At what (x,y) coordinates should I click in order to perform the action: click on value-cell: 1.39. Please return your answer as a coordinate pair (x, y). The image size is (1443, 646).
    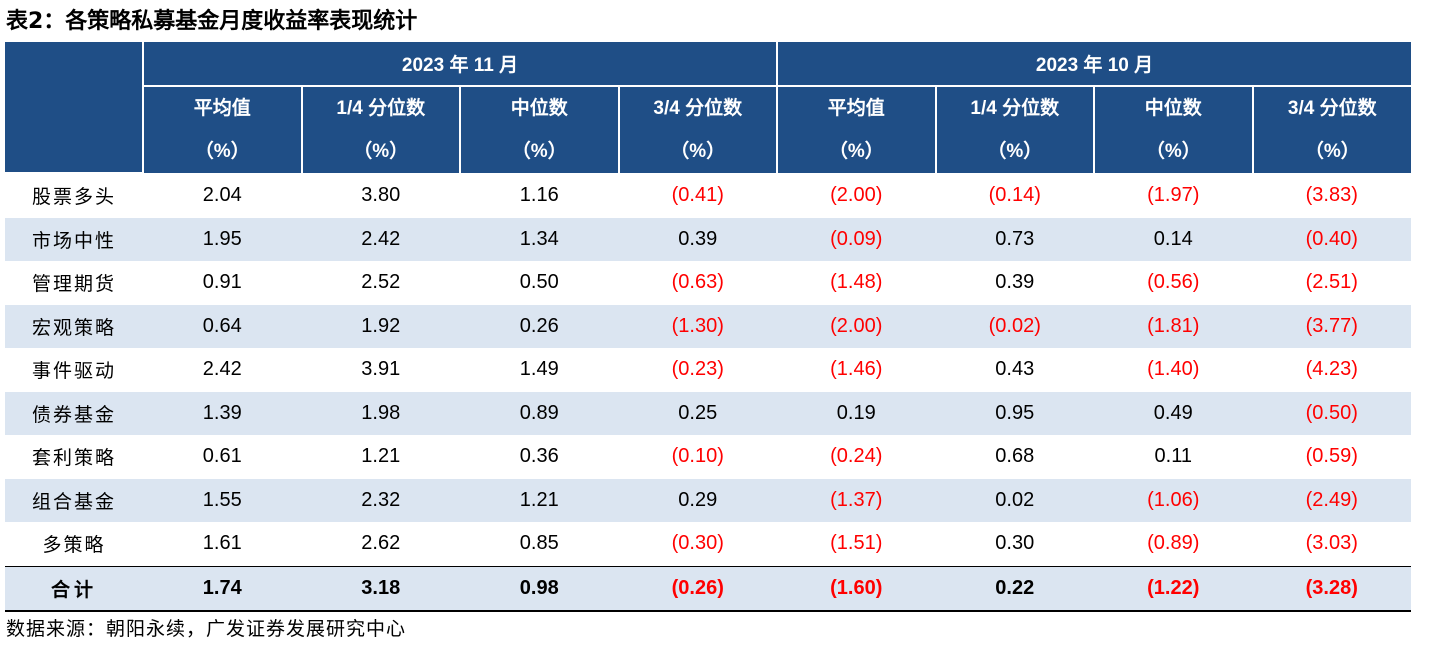
    Looking at the image, I should click on (222, 413).